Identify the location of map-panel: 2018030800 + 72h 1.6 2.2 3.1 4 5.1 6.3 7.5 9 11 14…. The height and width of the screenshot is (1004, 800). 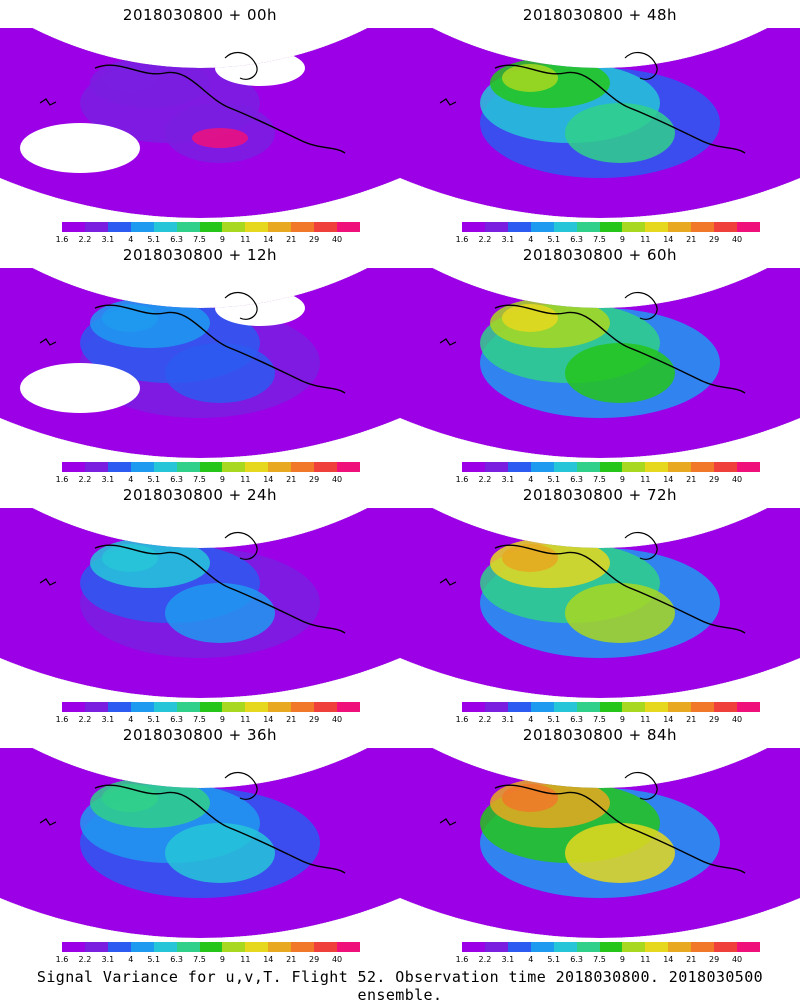
(600, 602).